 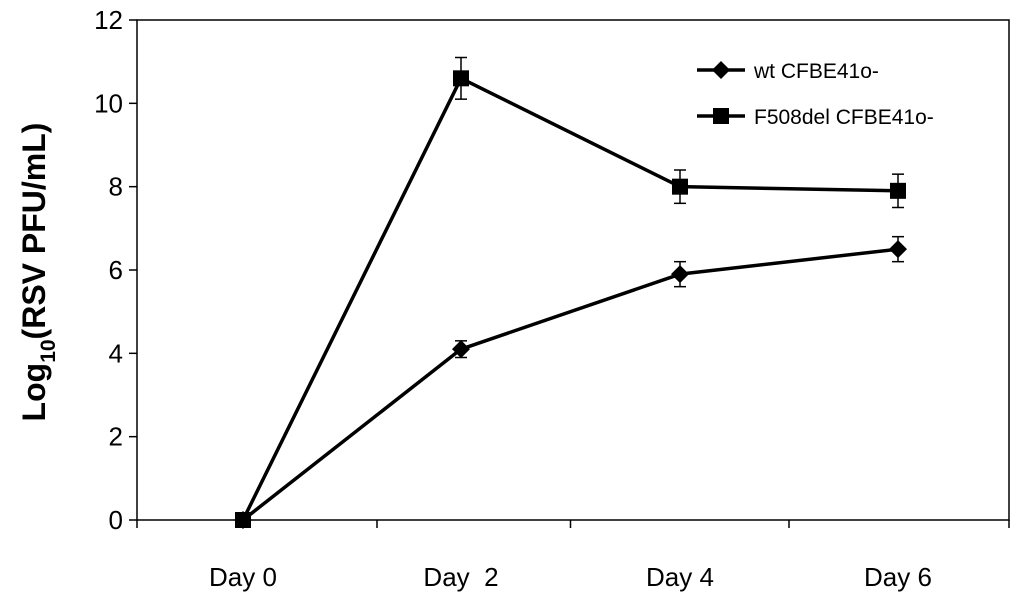 What do you see at coordinates (844, 117) in the screenshot?
I see `legend-label-1: F508del CFBE41o-` at bounding box center [844, 117].